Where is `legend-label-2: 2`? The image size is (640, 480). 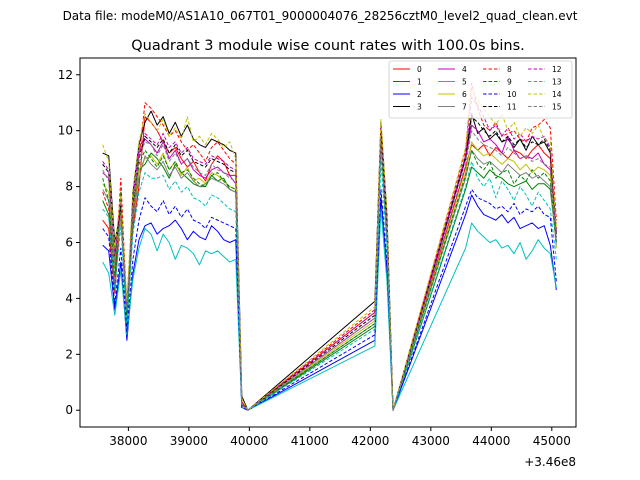
legend-label-2: 2 is located at coordinates (419, 94).